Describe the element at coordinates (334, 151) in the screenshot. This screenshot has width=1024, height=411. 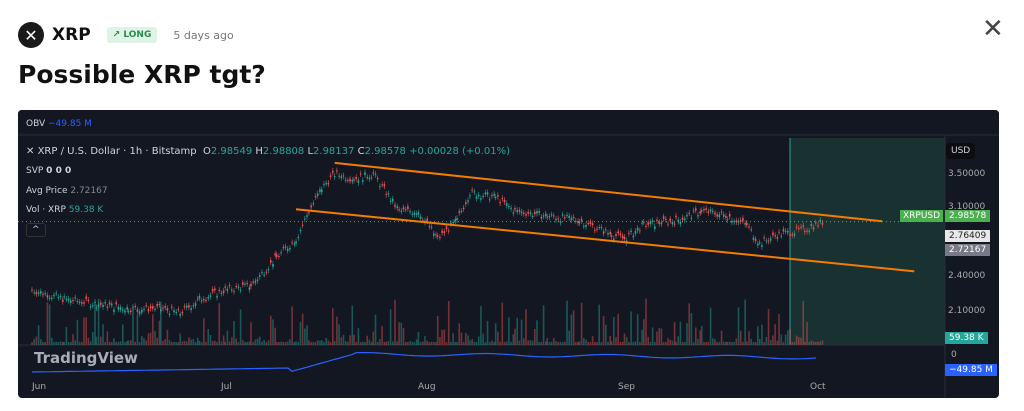
I see `ohlc-low: 2.98137` at that location.